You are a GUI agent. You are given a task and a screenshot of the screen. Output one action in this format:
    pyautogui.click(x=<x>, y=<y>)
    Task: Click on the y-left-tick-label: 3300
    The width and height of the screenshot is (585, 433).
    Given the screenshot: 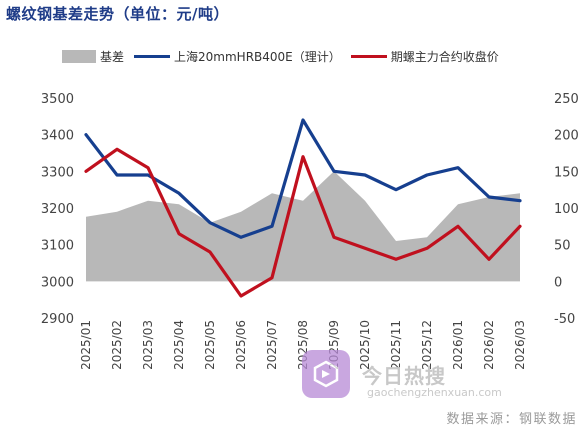 What is the action you would take?
    pyautogui.click(x=57, y=172)
    